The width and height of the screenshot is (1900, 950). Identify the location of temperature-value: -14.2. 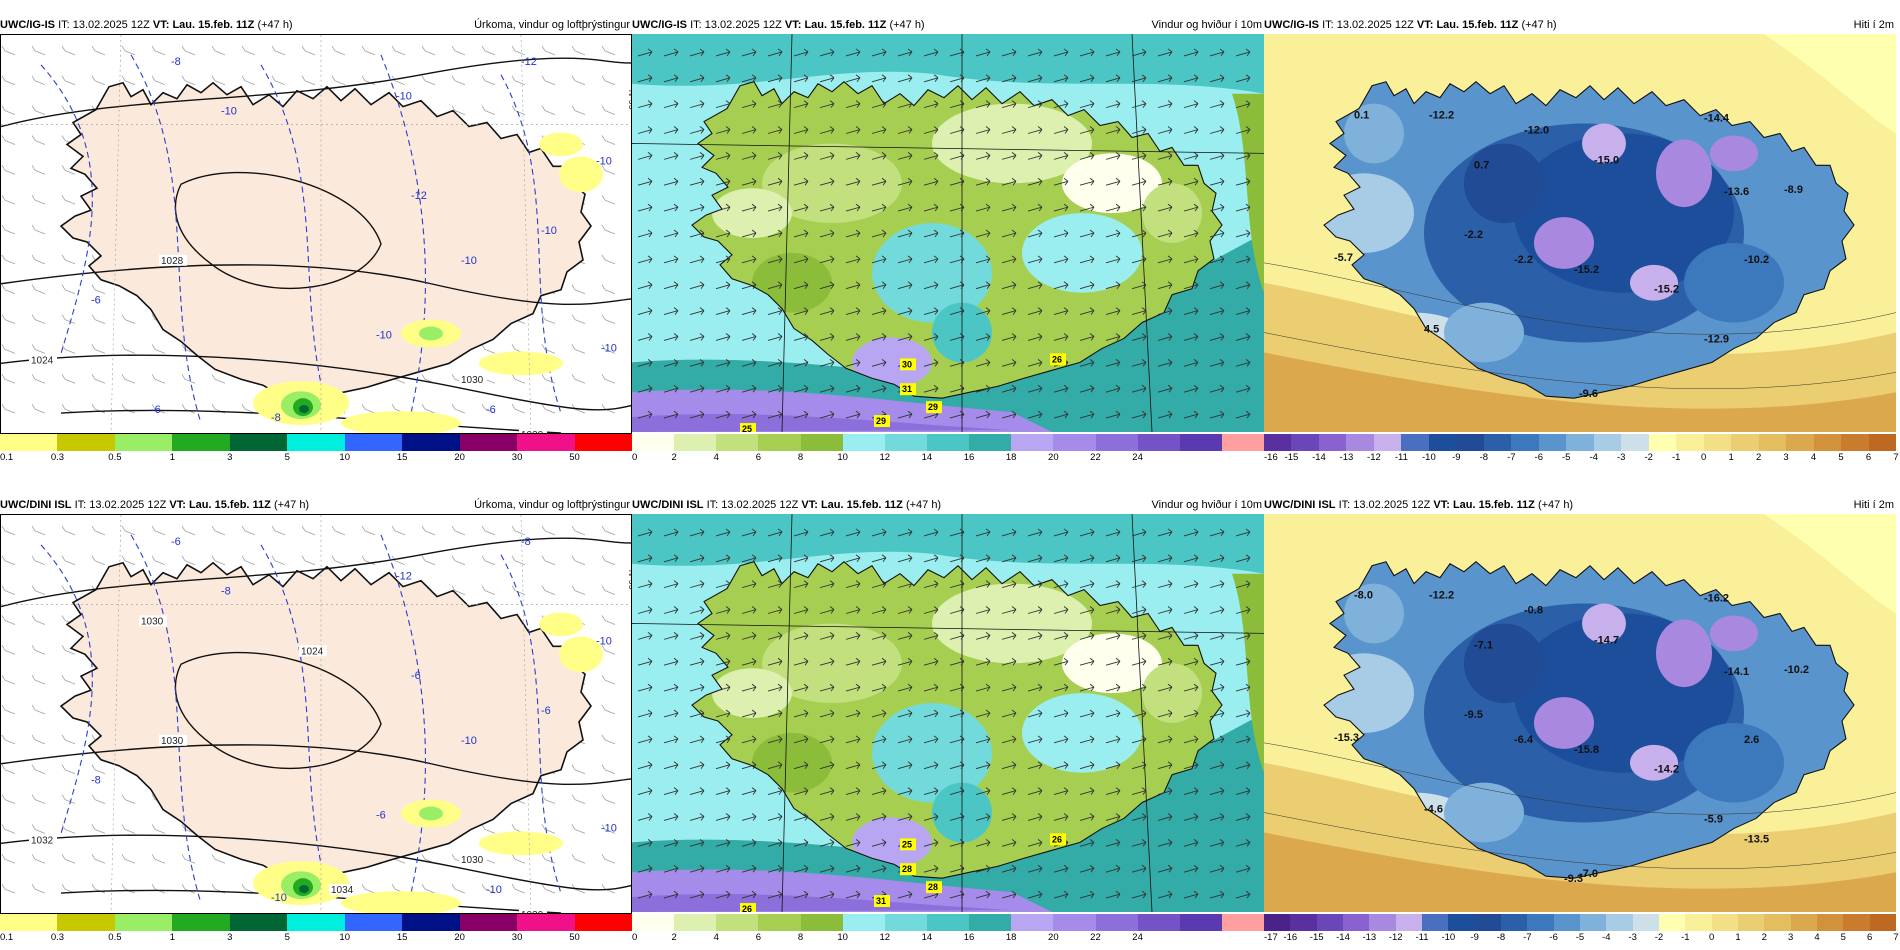
(1666, 770).